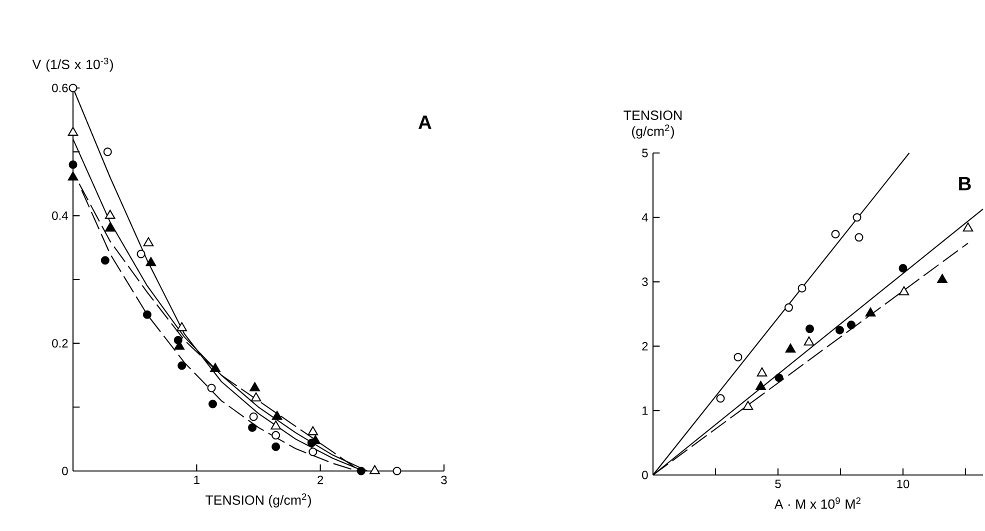  Describe the element at coordinates (197, 480) in the screenshot. I see `x-tick-label: 1` at that location.